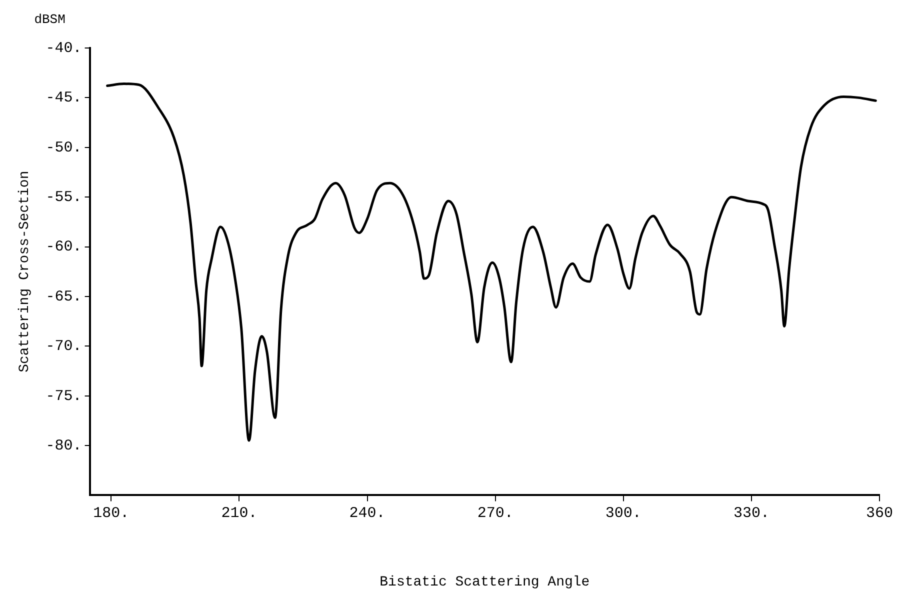 Image resolution: width=904 pixels, height=606 pixels. I want to click on x-tick-label: 210., so click(239, 513).